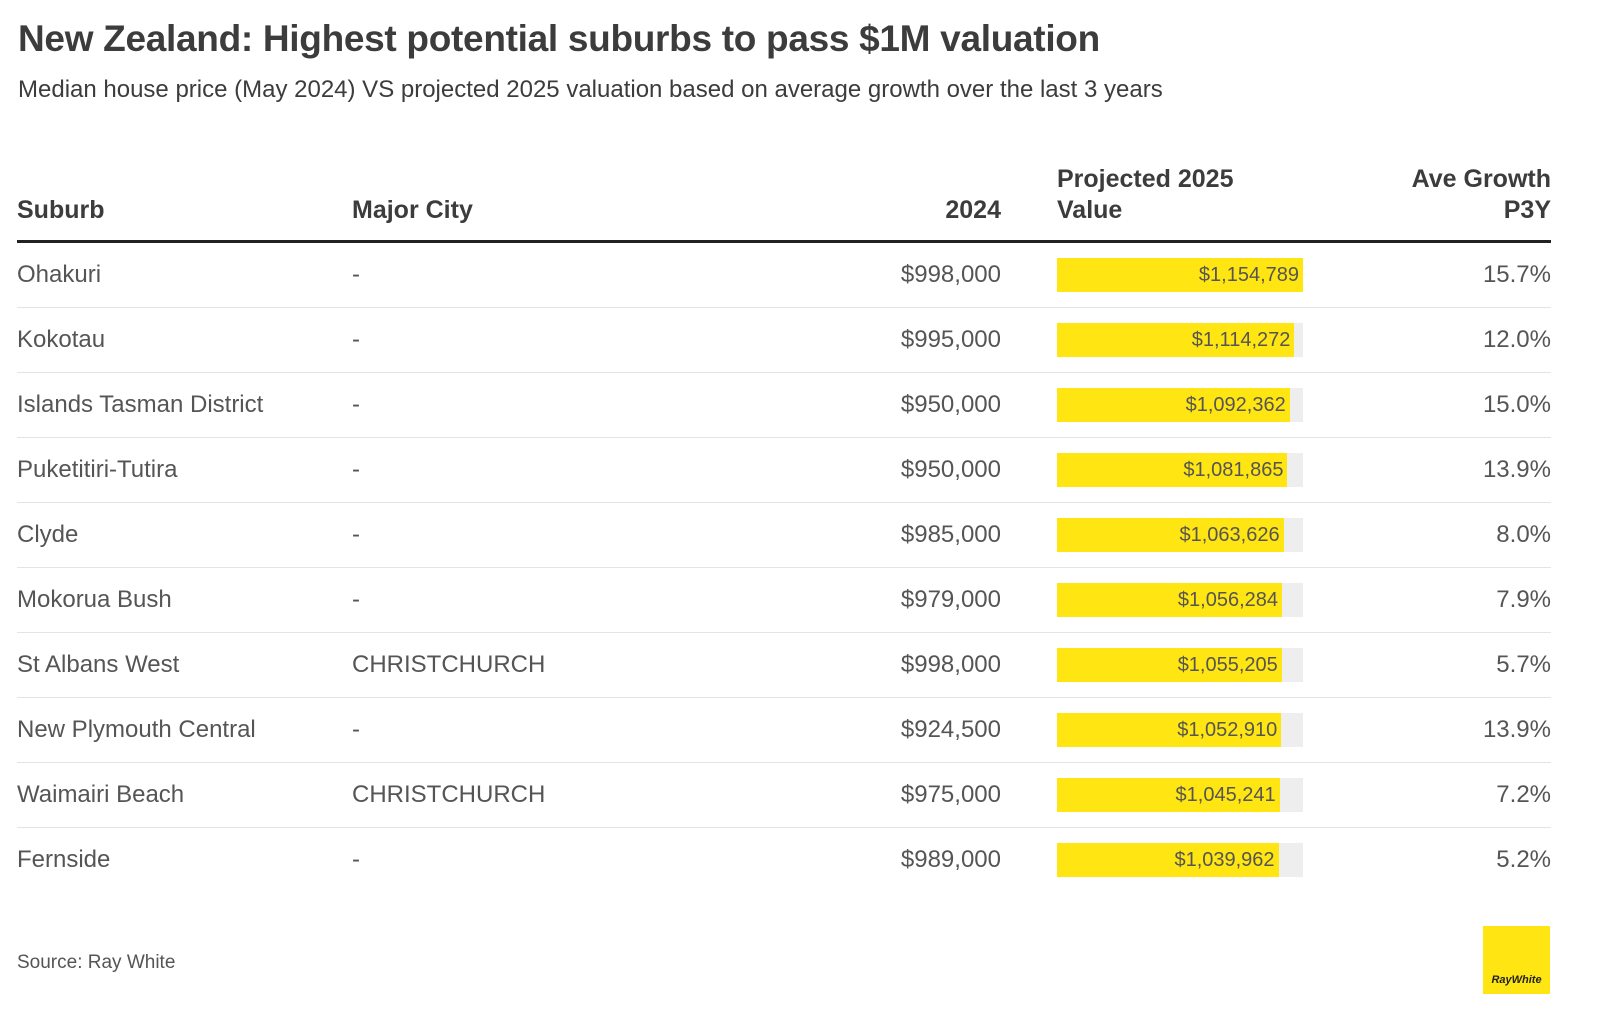  Describe the element at coordinates (1248, 275) in the screenshot. I see `projected-value-label: $1,154,789` at that location.